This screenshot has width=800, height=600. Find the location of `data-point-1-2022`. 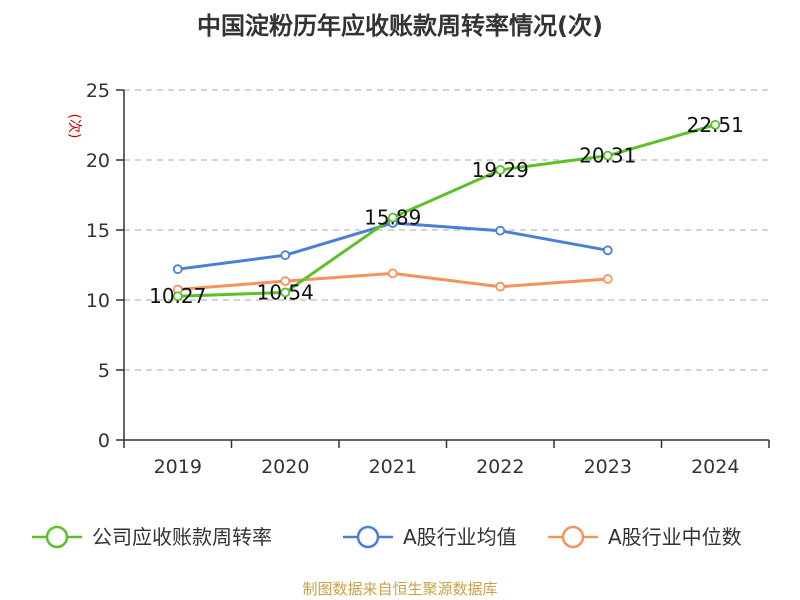

data-point-1-2022 is located at coordinates (500, 230).